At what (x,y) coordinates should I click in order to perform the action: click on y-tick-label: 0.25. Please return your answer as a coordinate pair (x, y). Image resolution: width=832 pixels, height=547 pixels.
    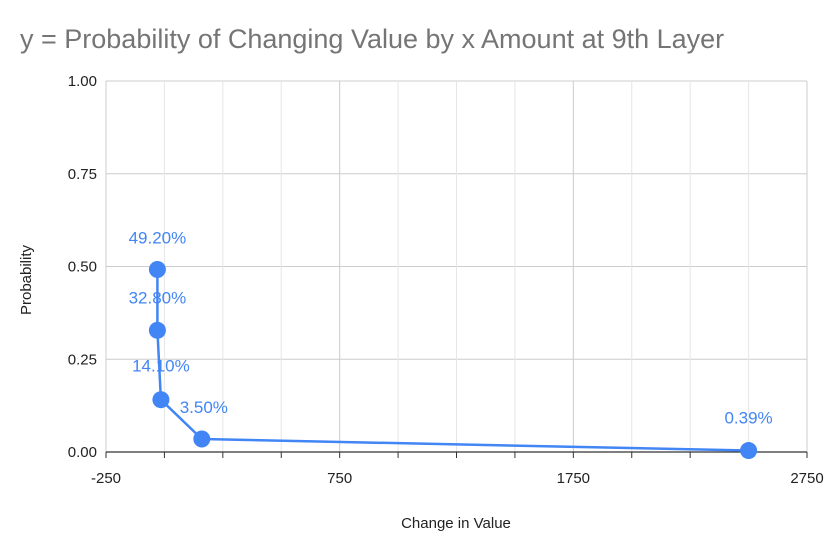
    Looking at the image, I should click on (82, 359).